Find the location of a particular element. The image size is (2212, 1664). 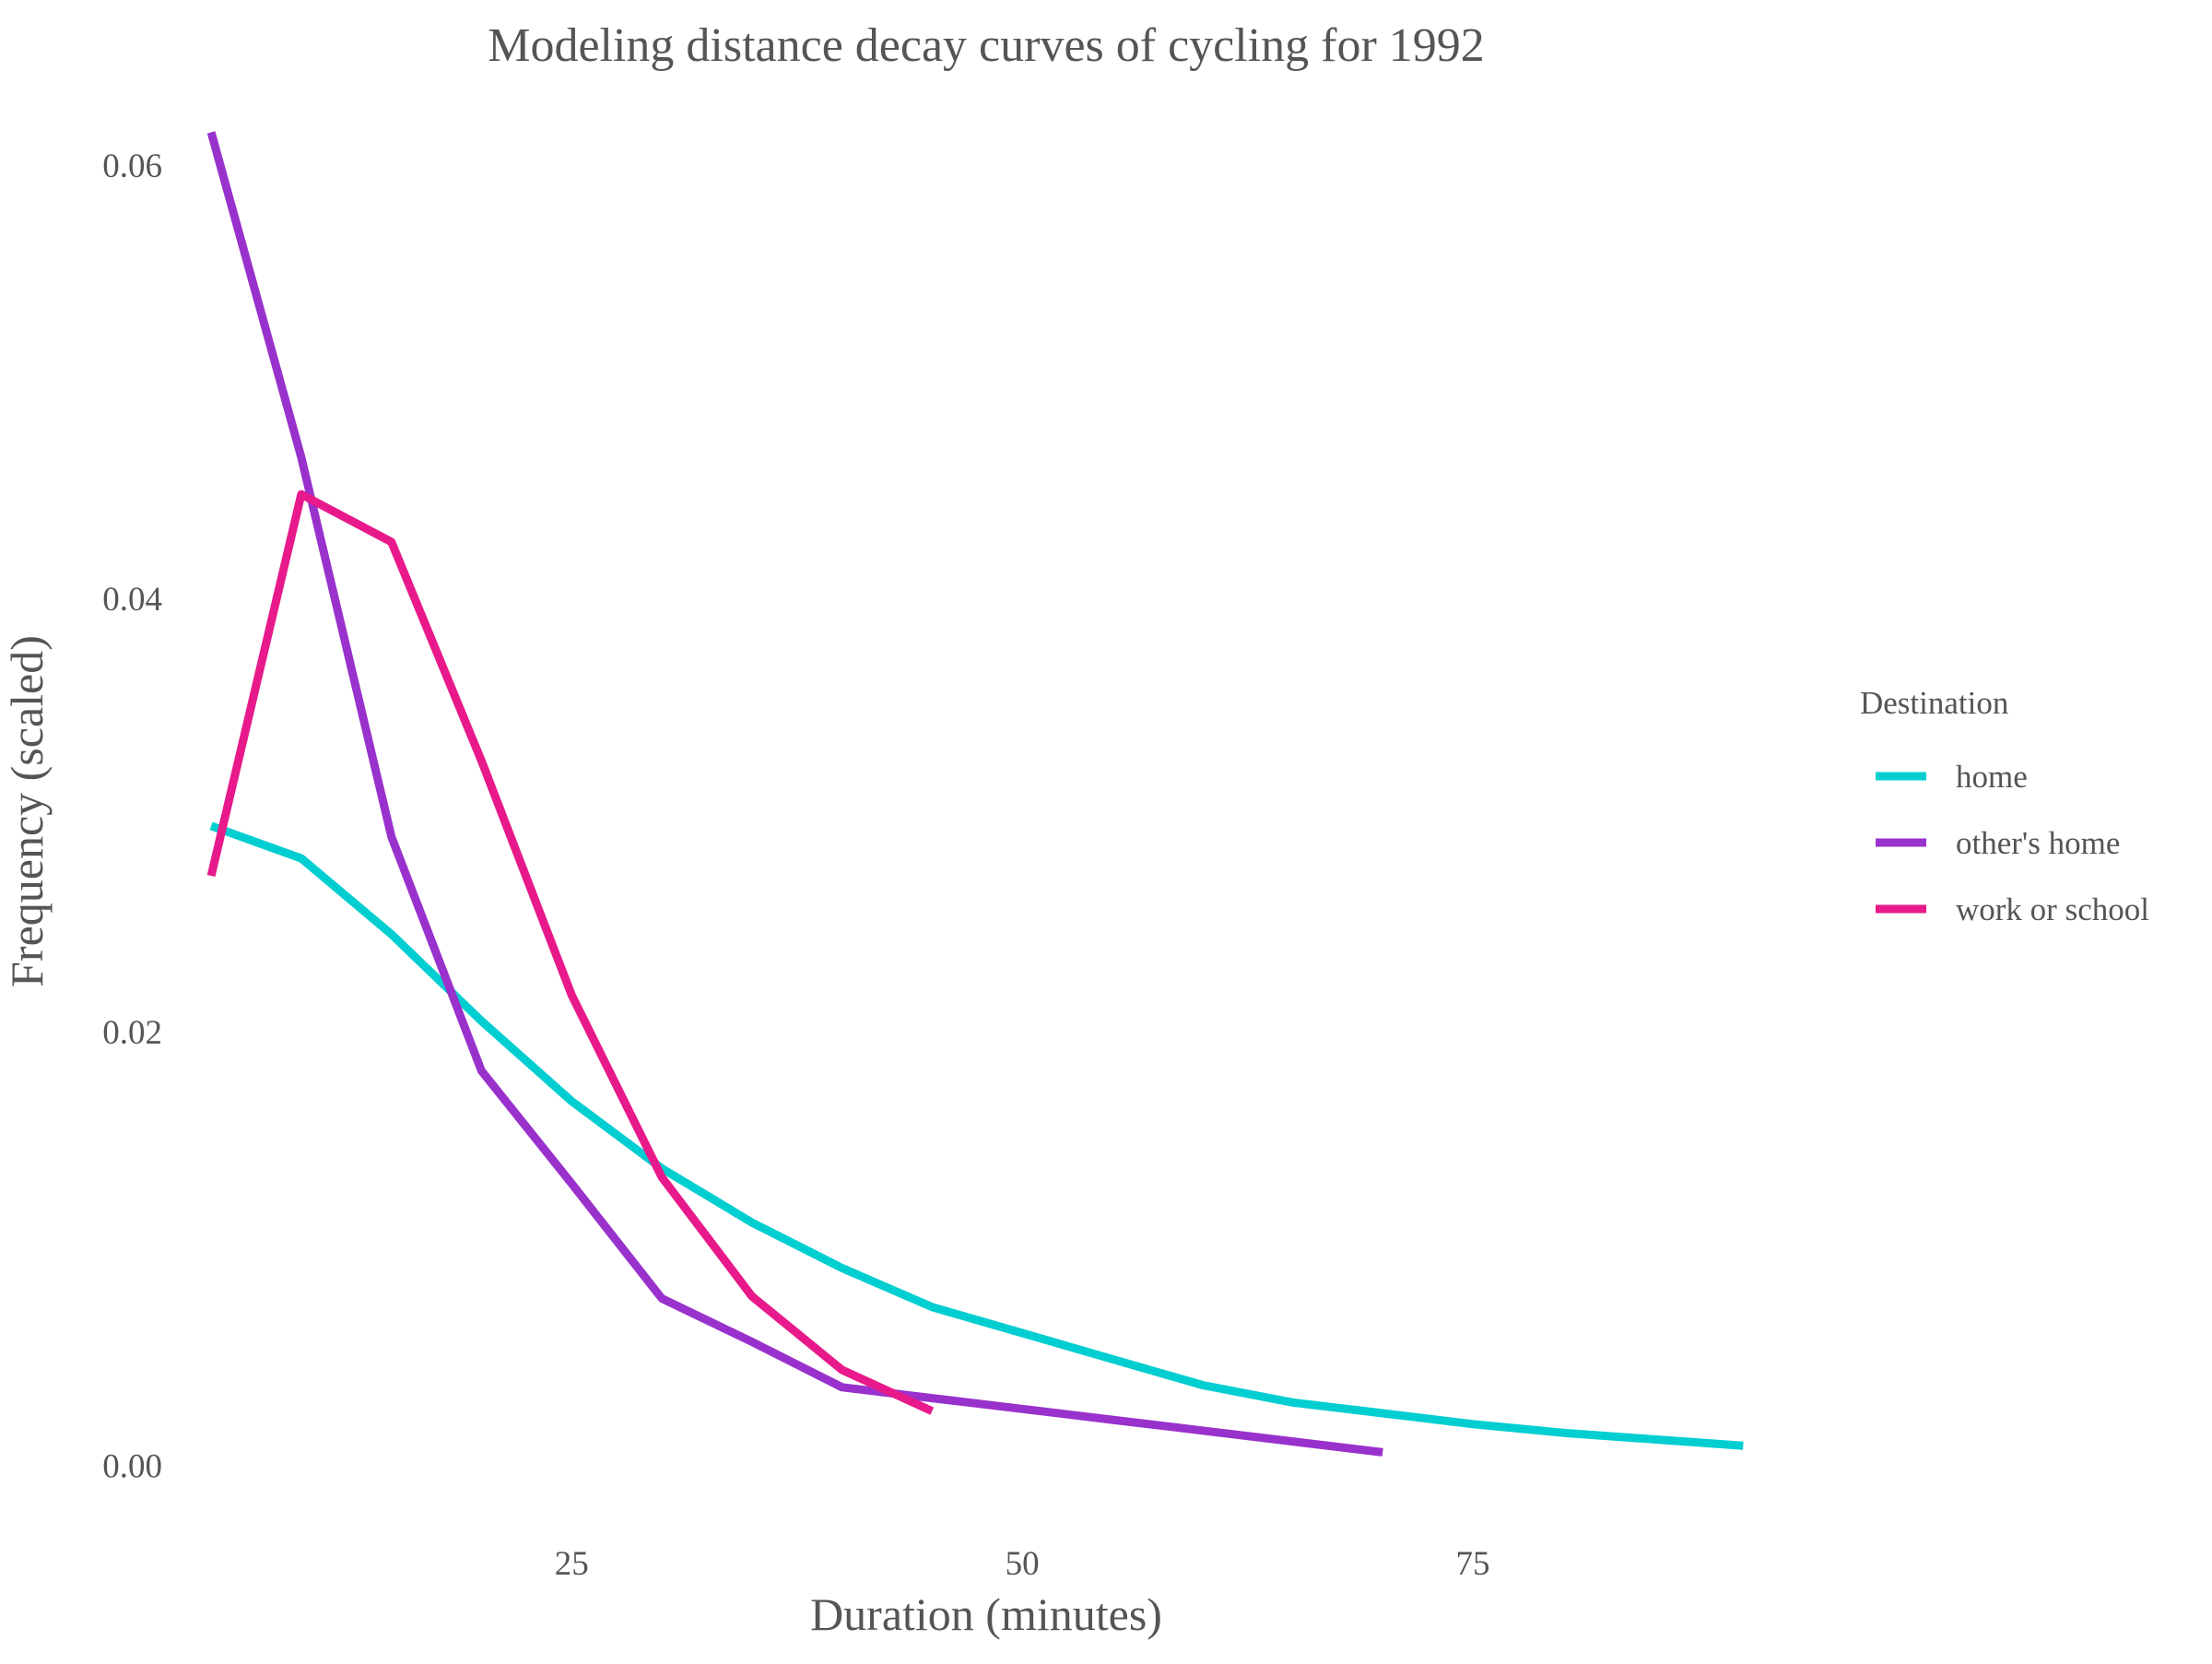

y-axis-label: Frequency (scaled) is located at coordinates (27, 811).